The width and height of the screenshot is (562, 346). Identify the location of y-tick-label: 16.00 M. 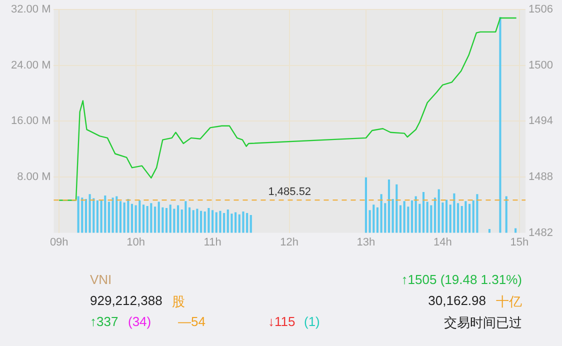
(30, 121).